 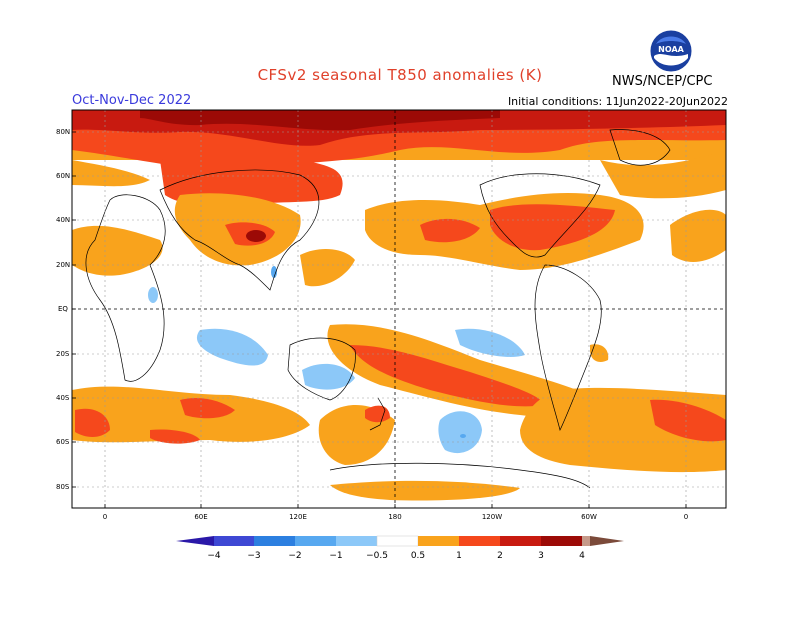 I want to click on lon-label: 60E, so click(x=200, y=517).